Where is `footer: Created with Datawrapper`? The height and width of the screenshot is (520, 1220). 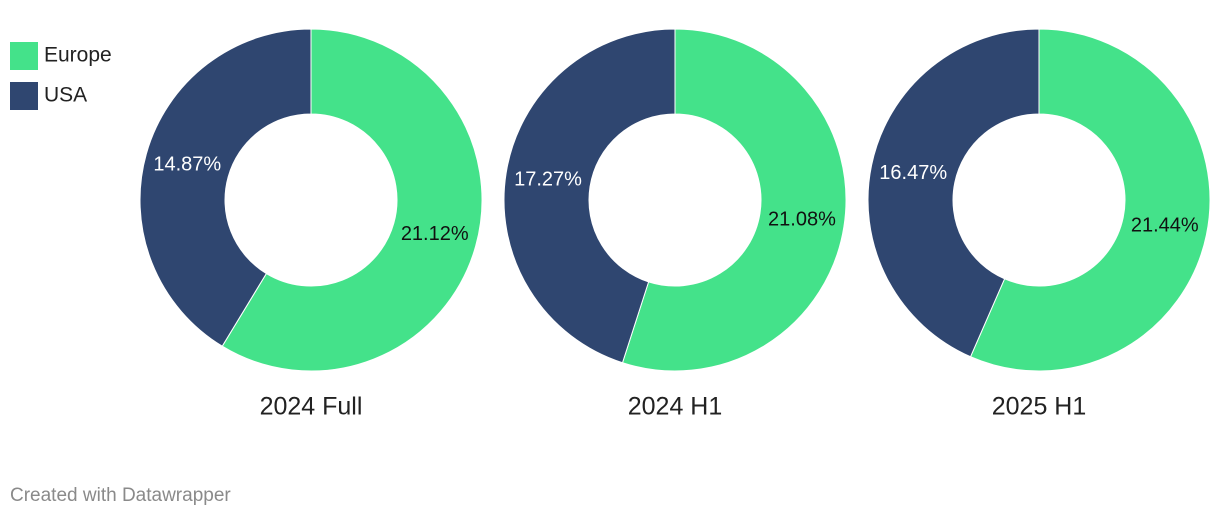
footer: Created with Datawrapper is located at coordinates (120, 495).